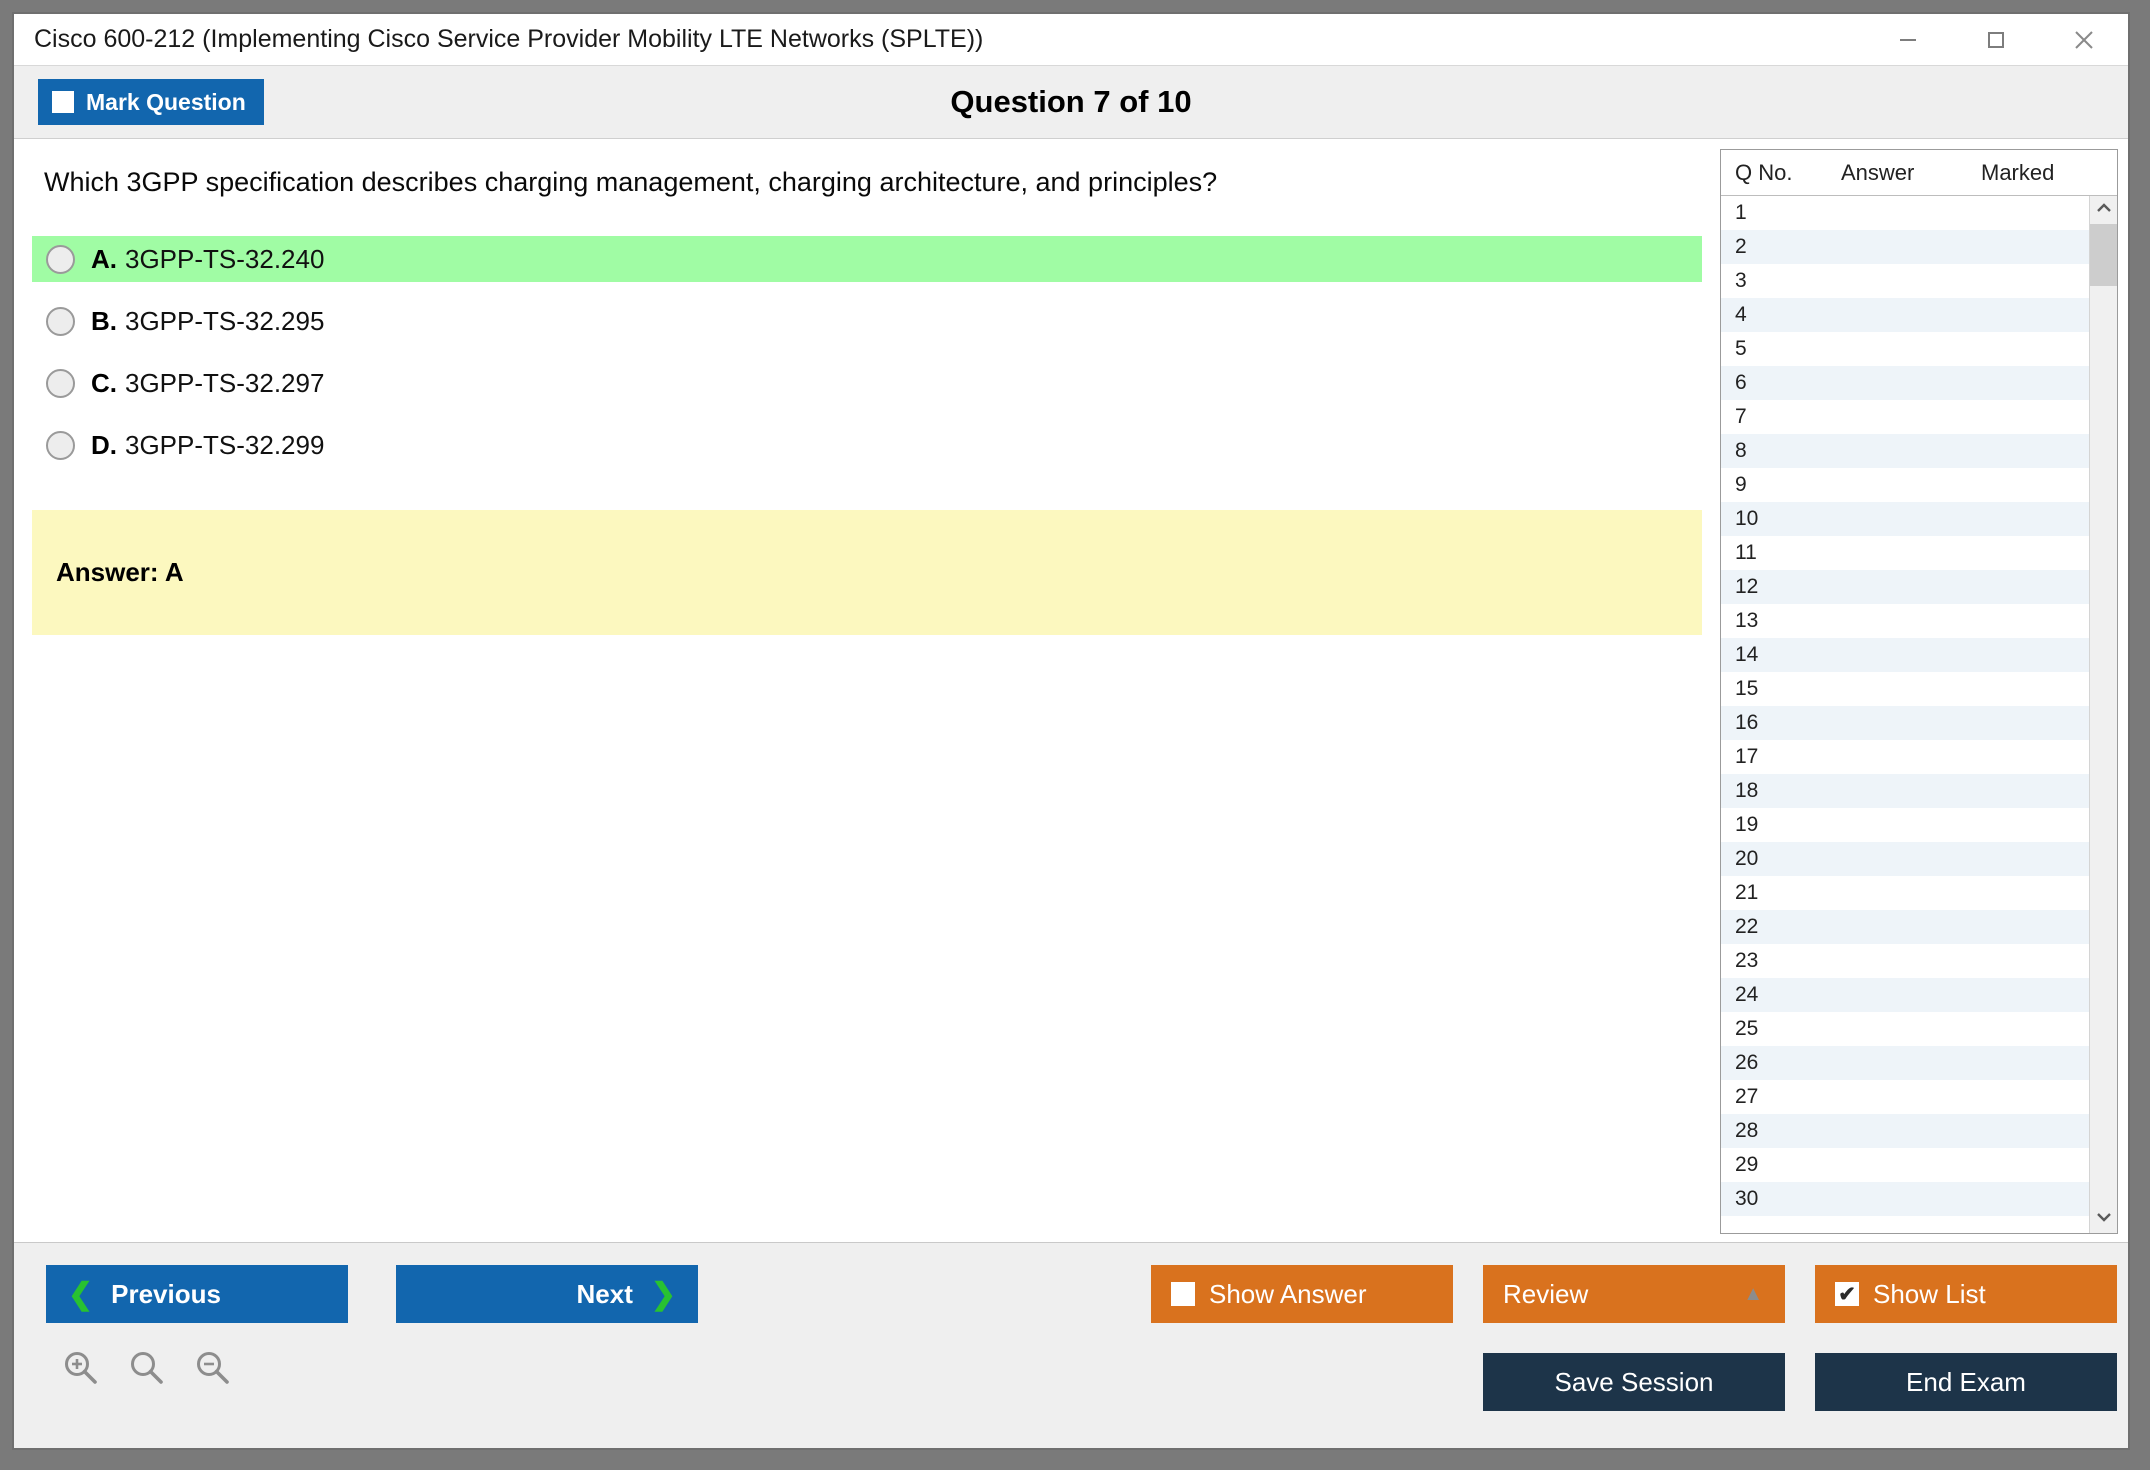  I want to click on show-answer-button: Show Answer, so click(1302, 1294).